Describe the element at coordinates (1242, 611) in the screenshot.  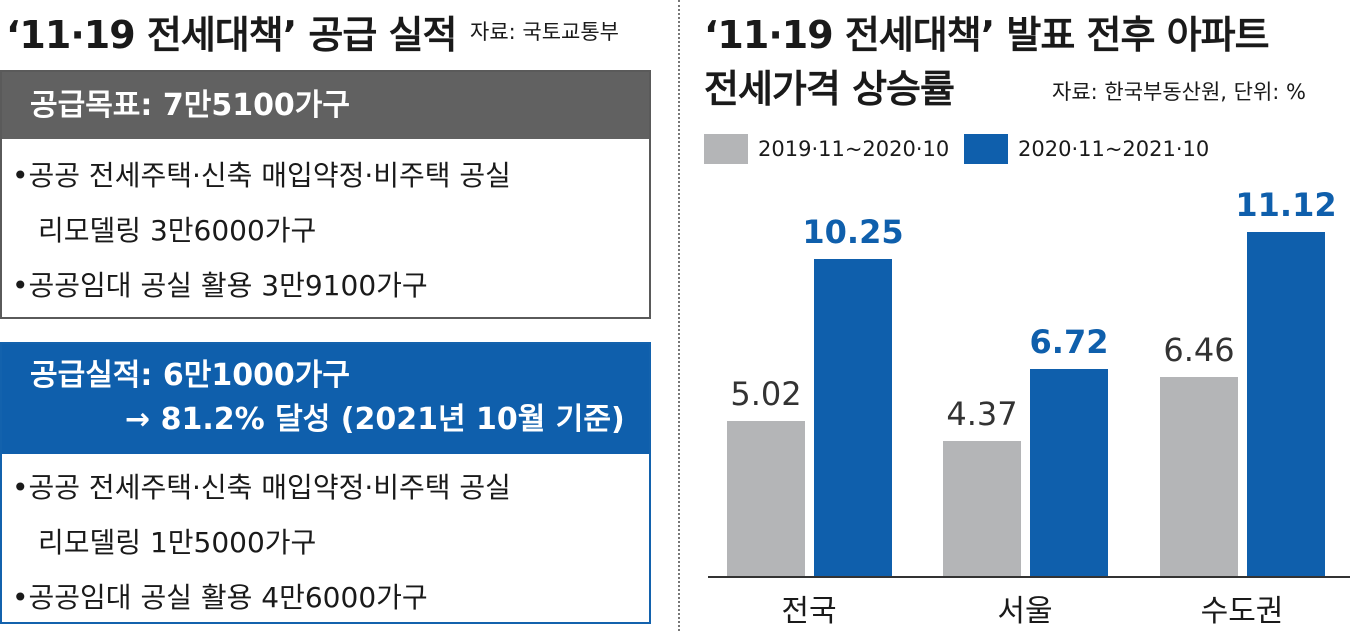
I see `category-label-capital-region: 수도권` at that location.